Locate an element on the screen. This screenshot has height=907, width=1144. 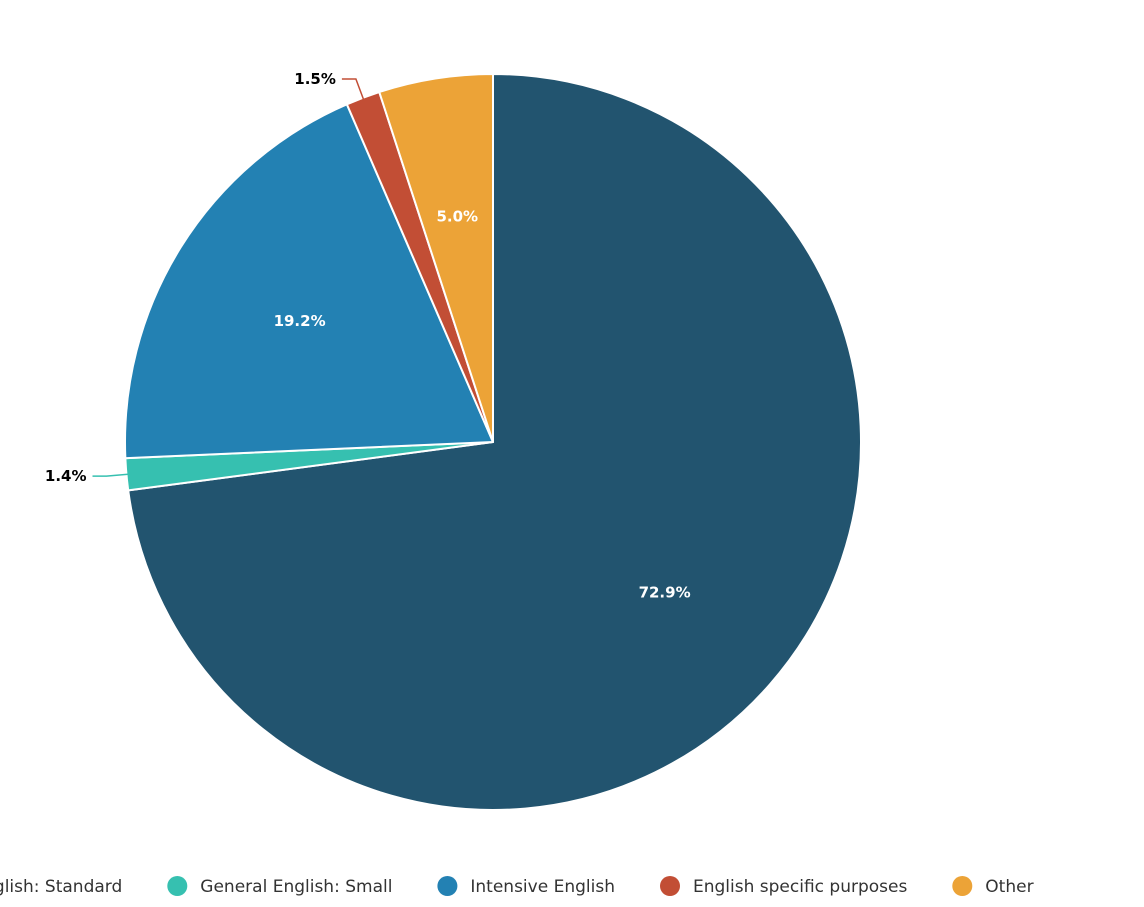
label-connectors is located at coordinates (229, 277).